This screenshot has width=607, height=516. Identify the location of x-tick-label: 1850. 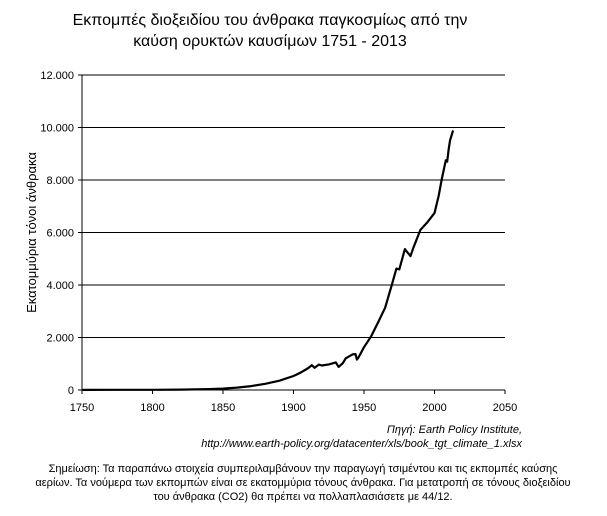
(223, 408).